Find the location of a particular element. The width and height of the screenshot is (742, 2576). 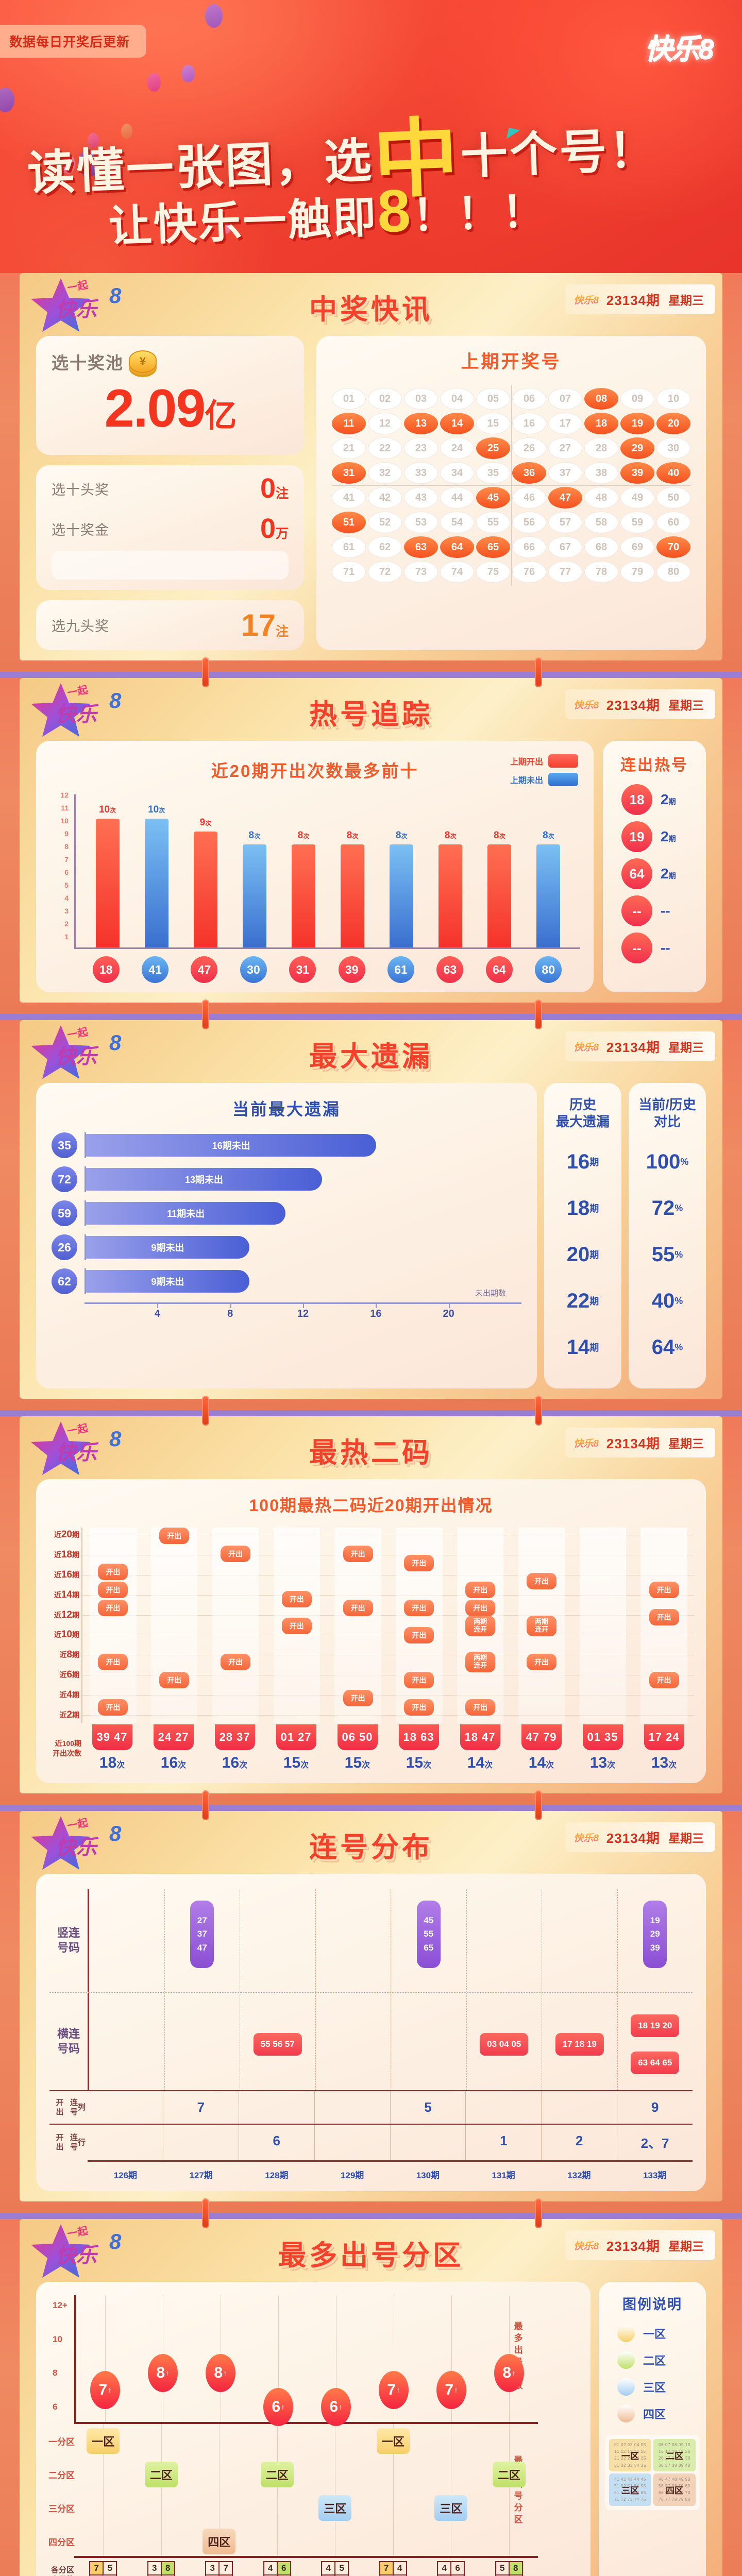

number-ball: 49 is located at coordinates (637, 498).